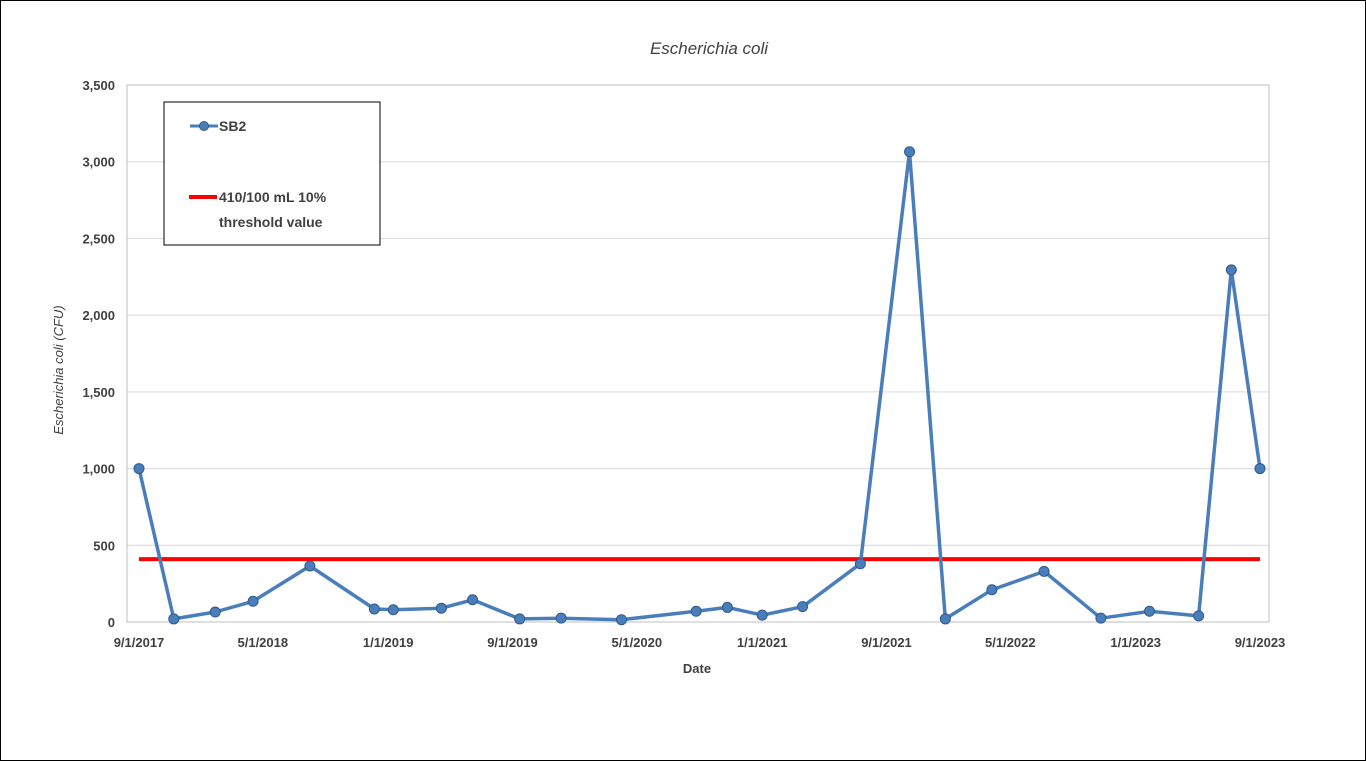 This screenshot has width=1366, height=761. I want to click on y-tick-label: 2,500, so click(98, 238).